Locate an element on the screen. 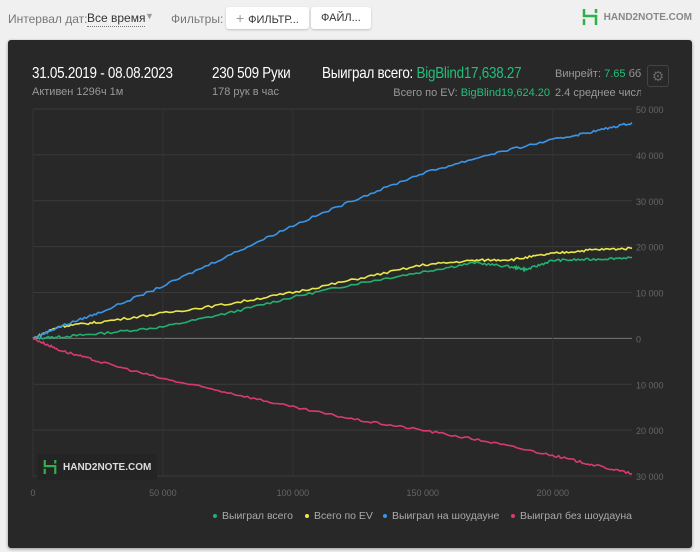 The width and height of the screenshot is (700, 552). hands-count: 230 509 Руки is located at coordinates (251, 73).